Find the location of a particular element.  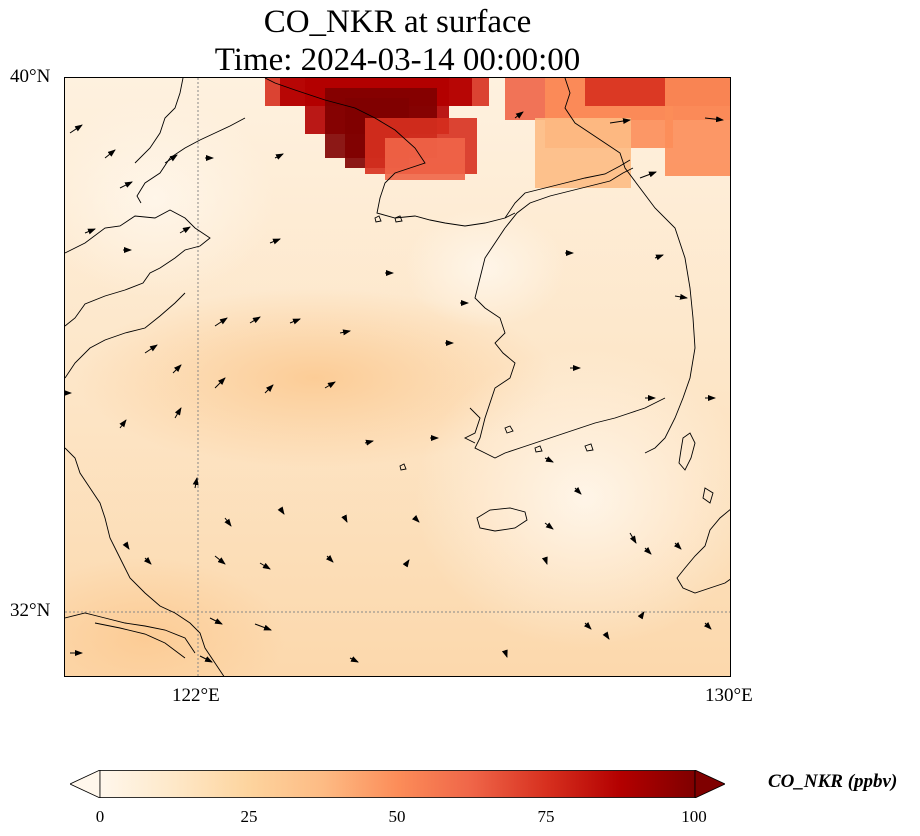

coastline-china is located at coordinates (130, 633).